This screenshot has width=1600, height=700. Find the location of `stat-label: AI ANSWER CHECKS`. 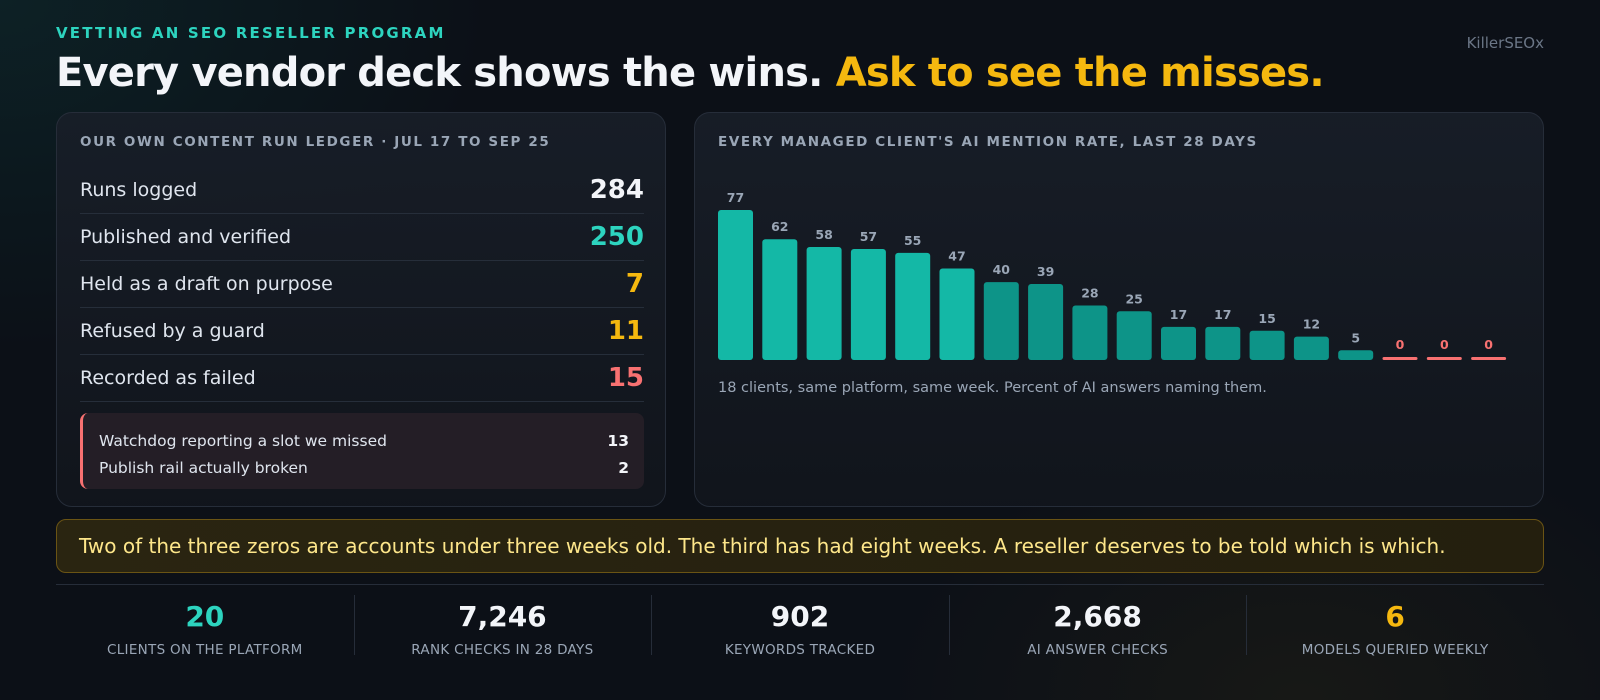

stat-label: AI ANSWER CHECKS is located at coordinates (1097, 650).